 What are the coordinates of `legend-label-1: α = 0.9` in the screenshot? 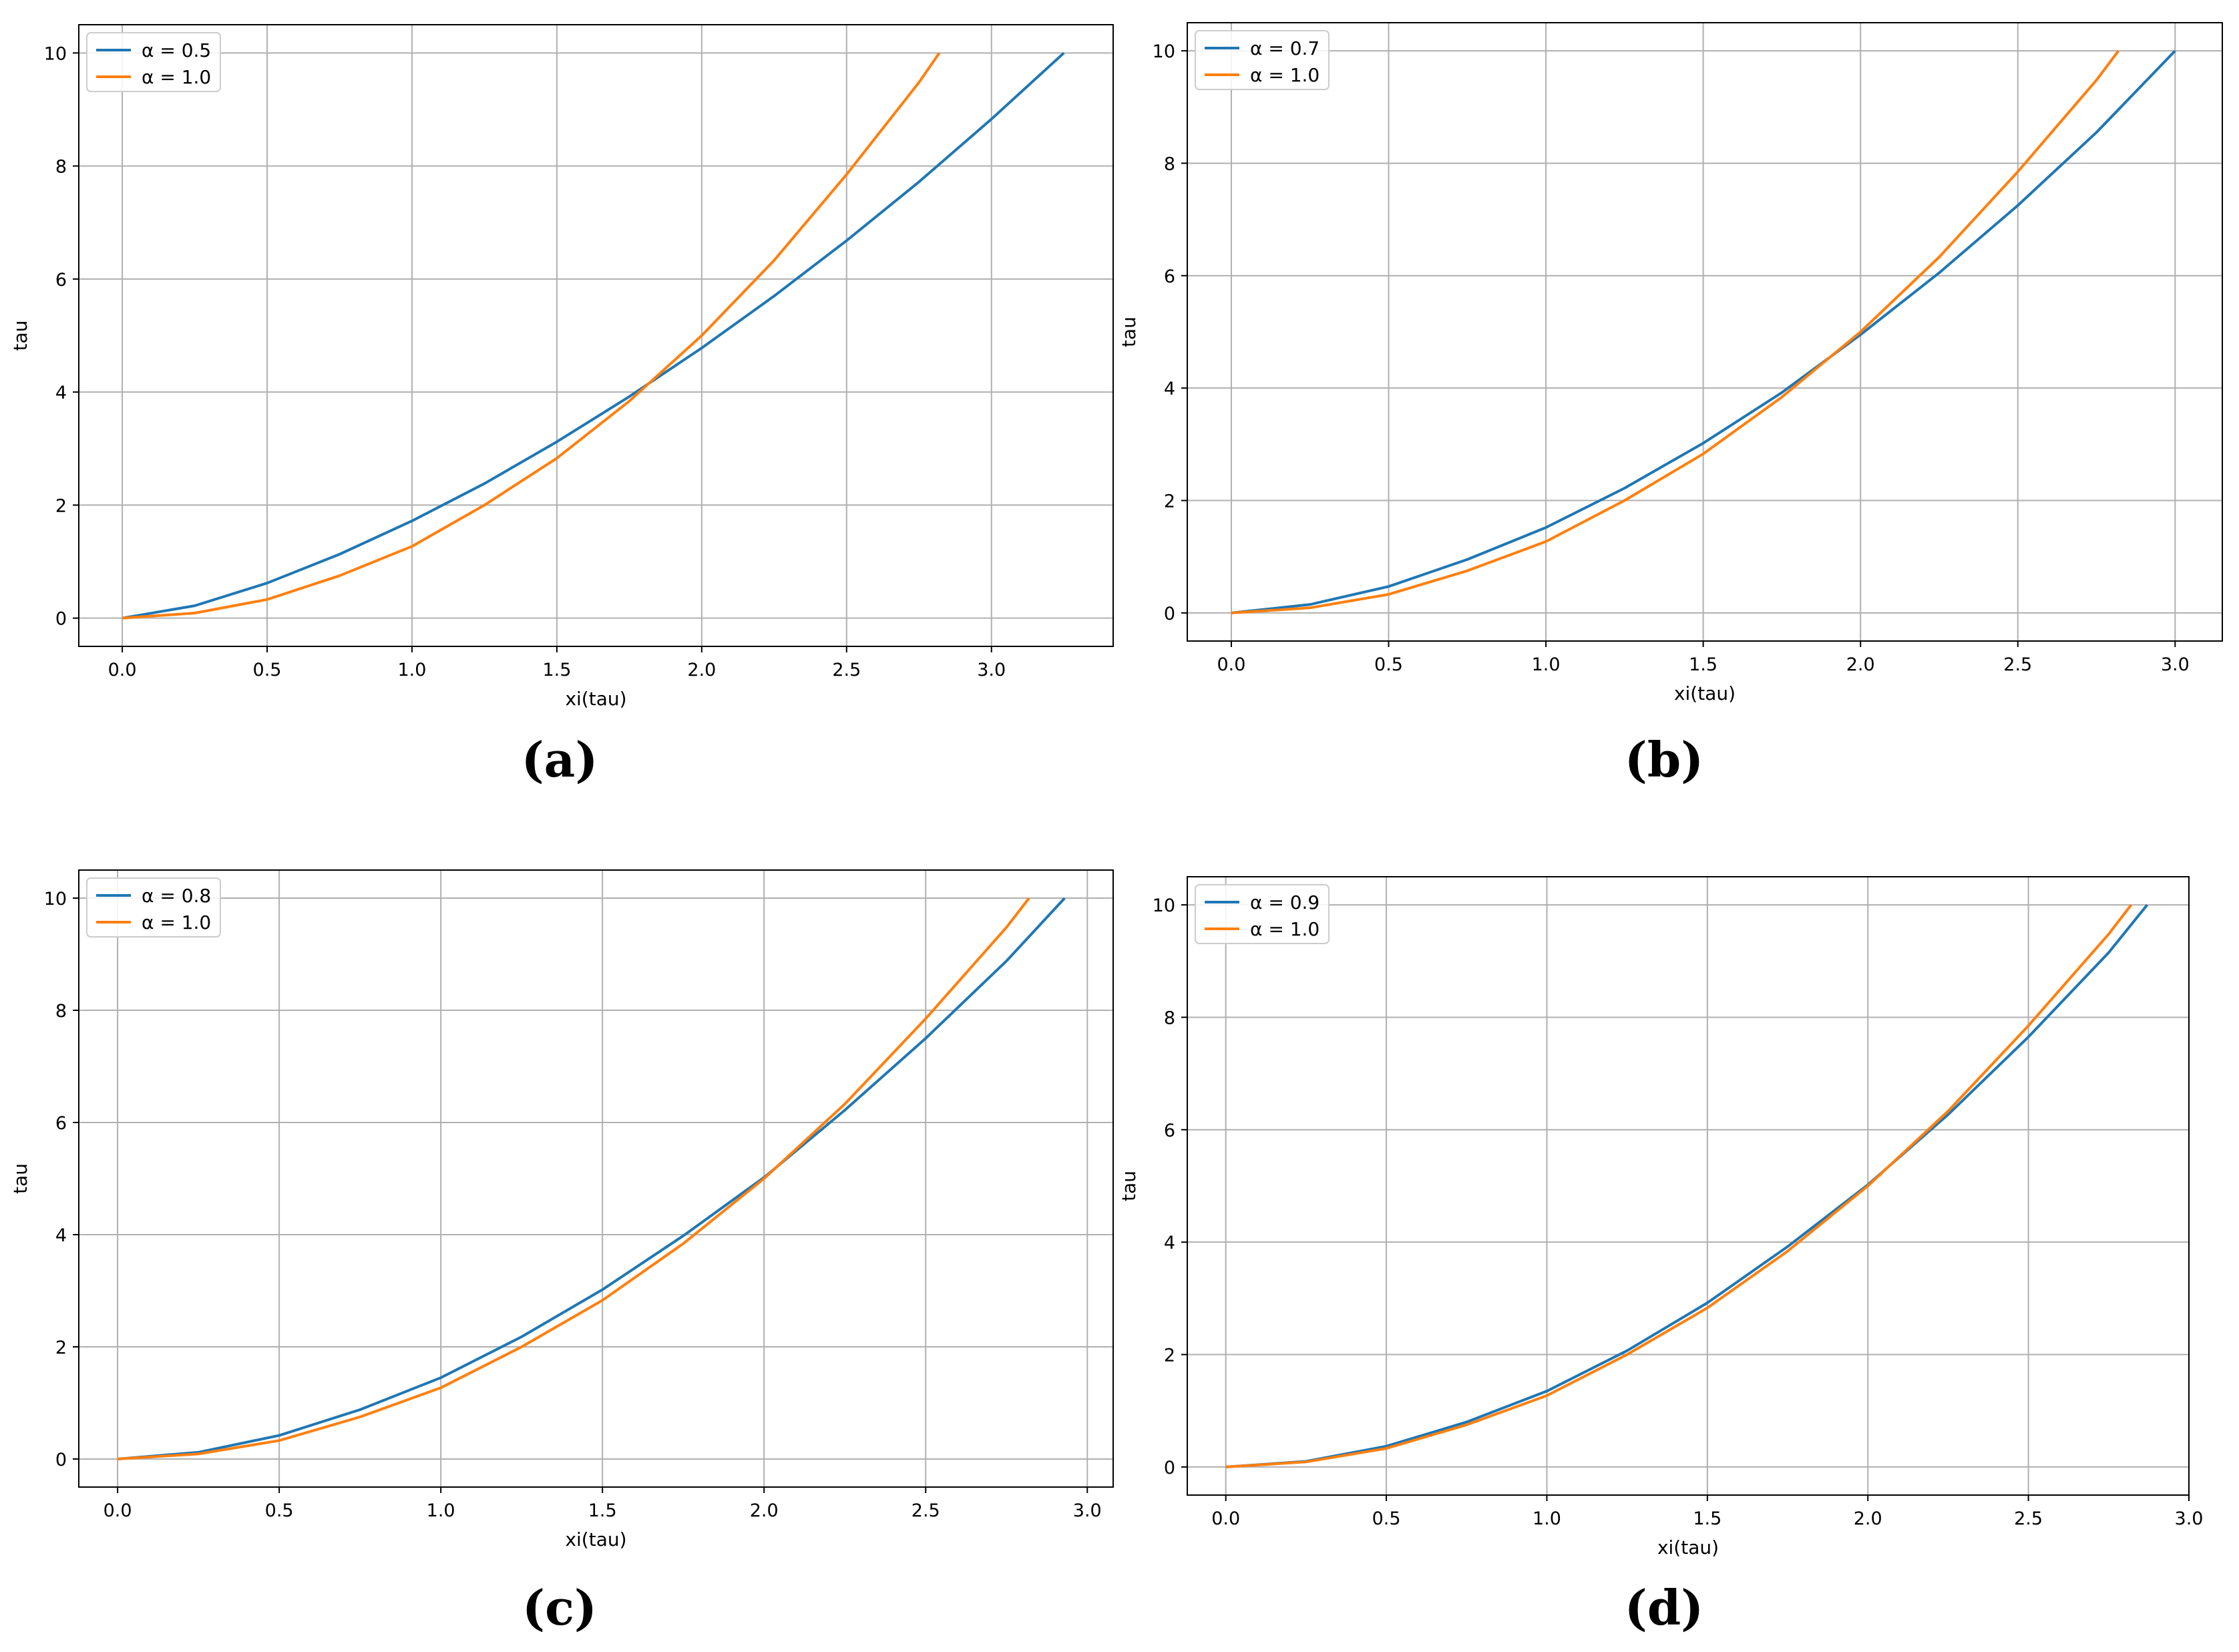 It's located at (1285, 902).